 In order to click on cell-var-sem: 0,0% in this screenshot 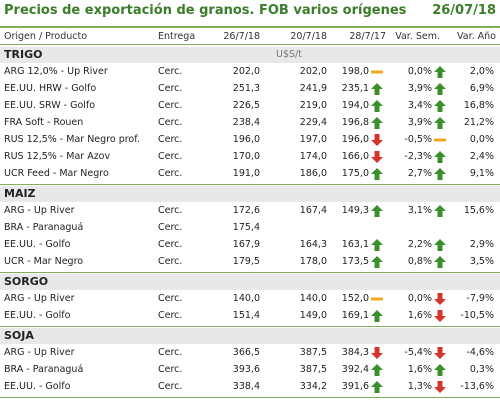, I will do `click(419, 298)`.